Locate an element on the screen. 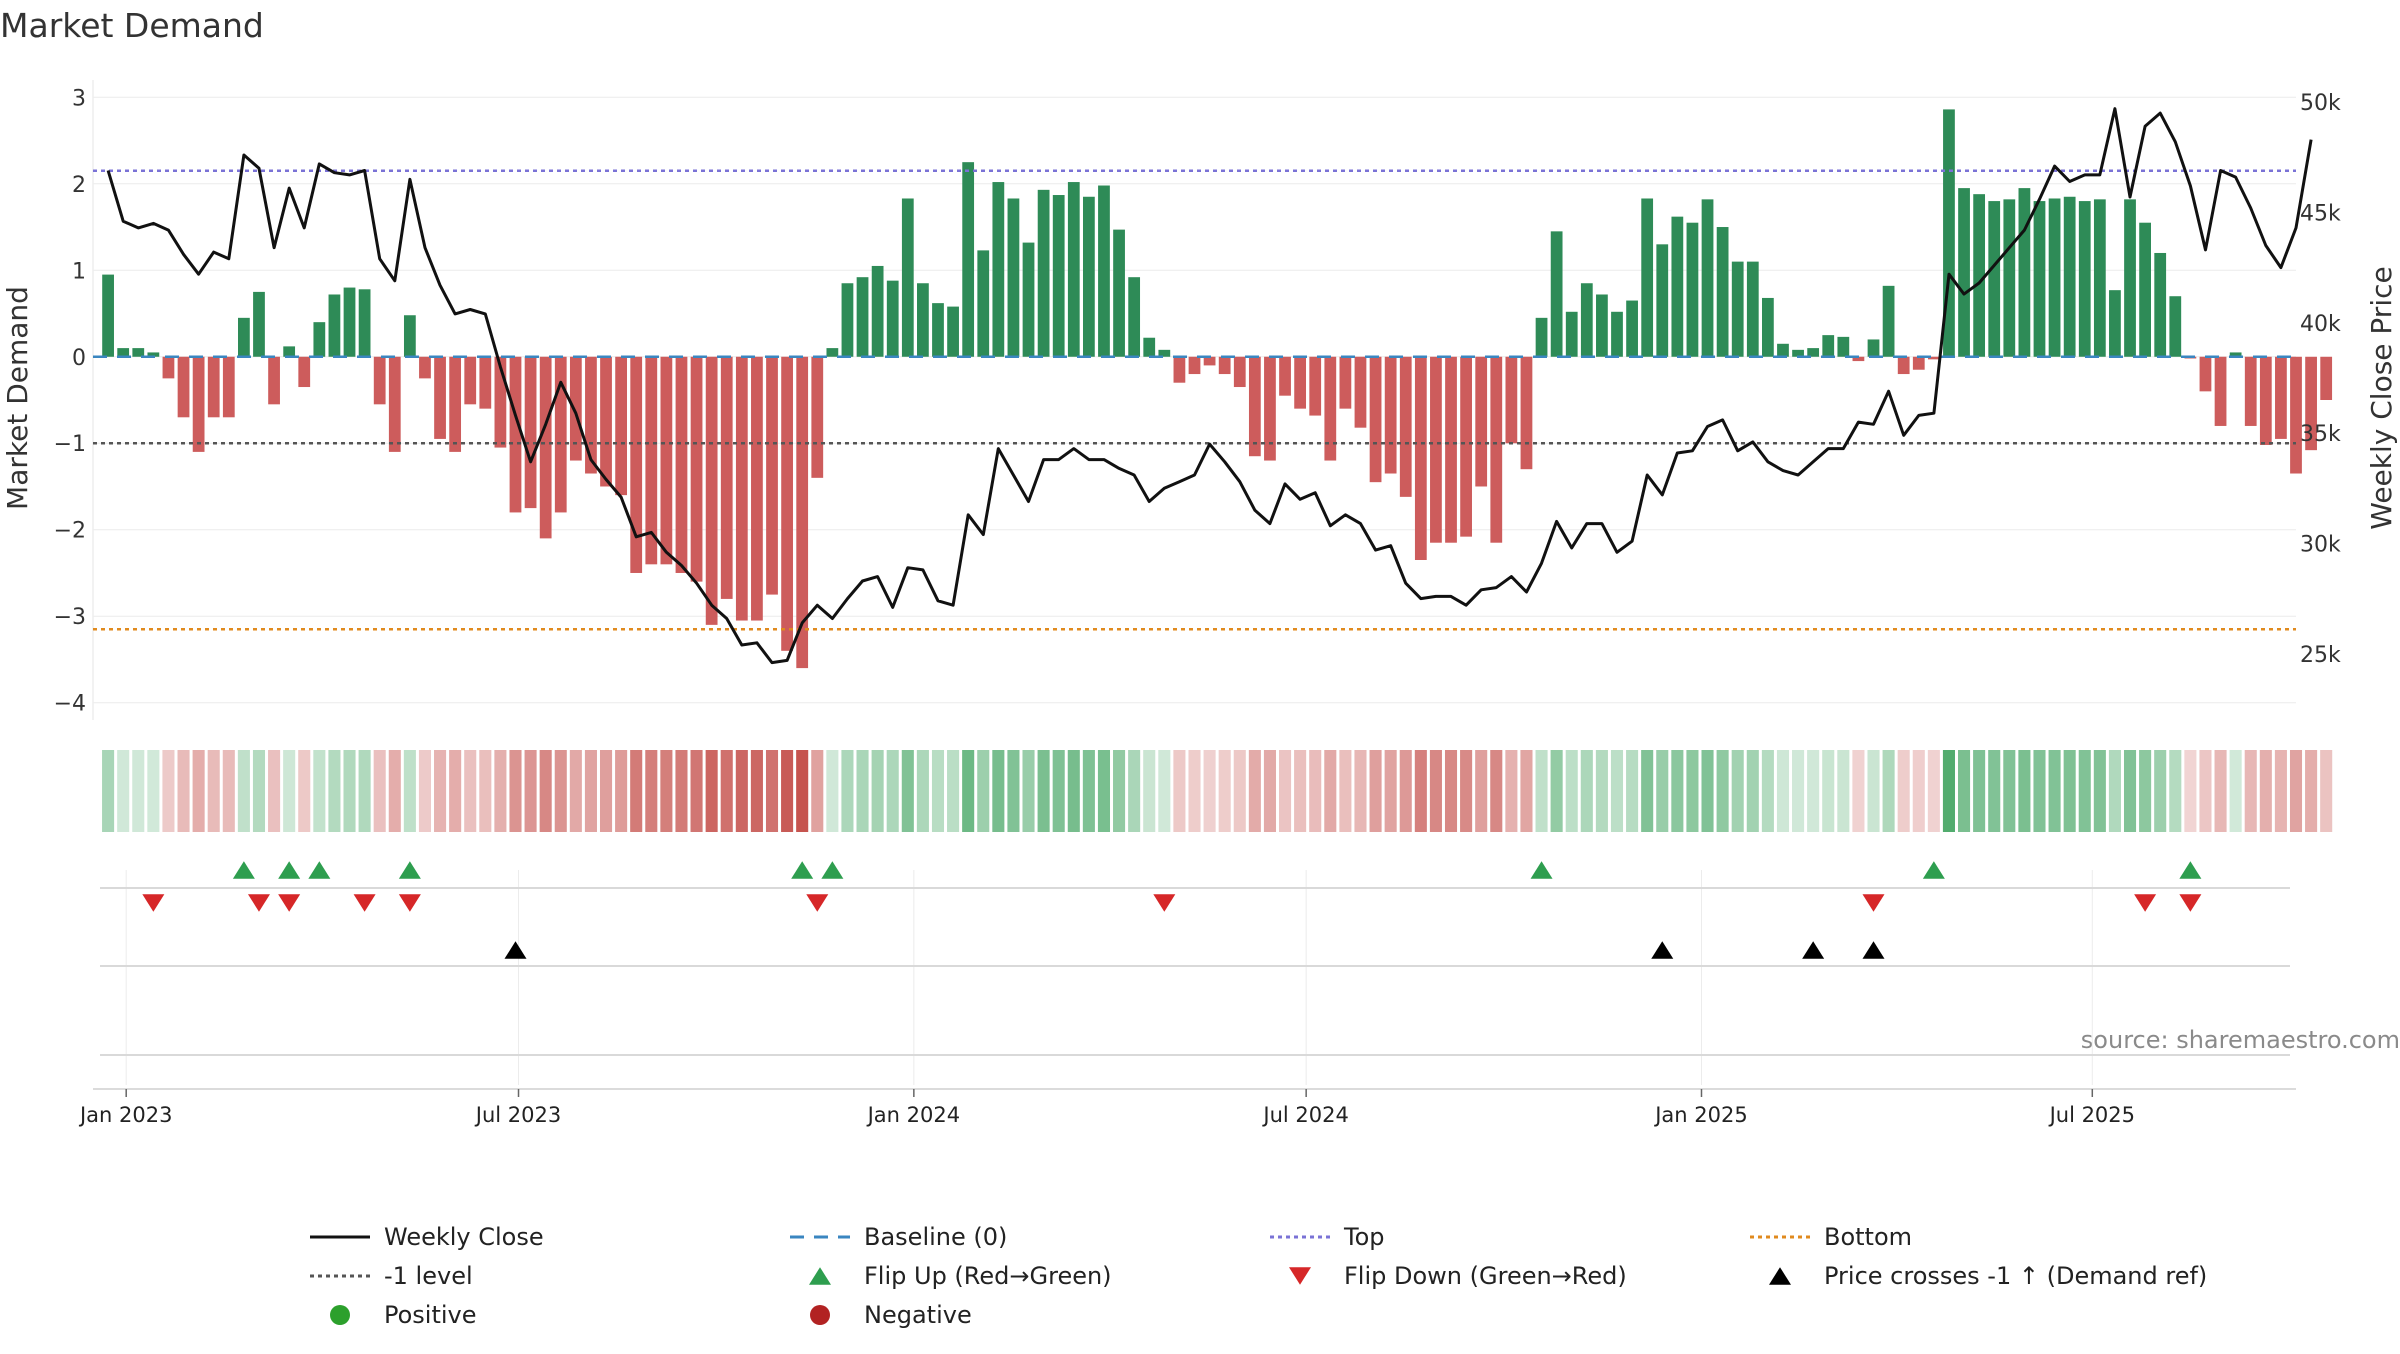 The image size is (2400, 1354). legend-swatch is located at coordinates (1780, 1276).